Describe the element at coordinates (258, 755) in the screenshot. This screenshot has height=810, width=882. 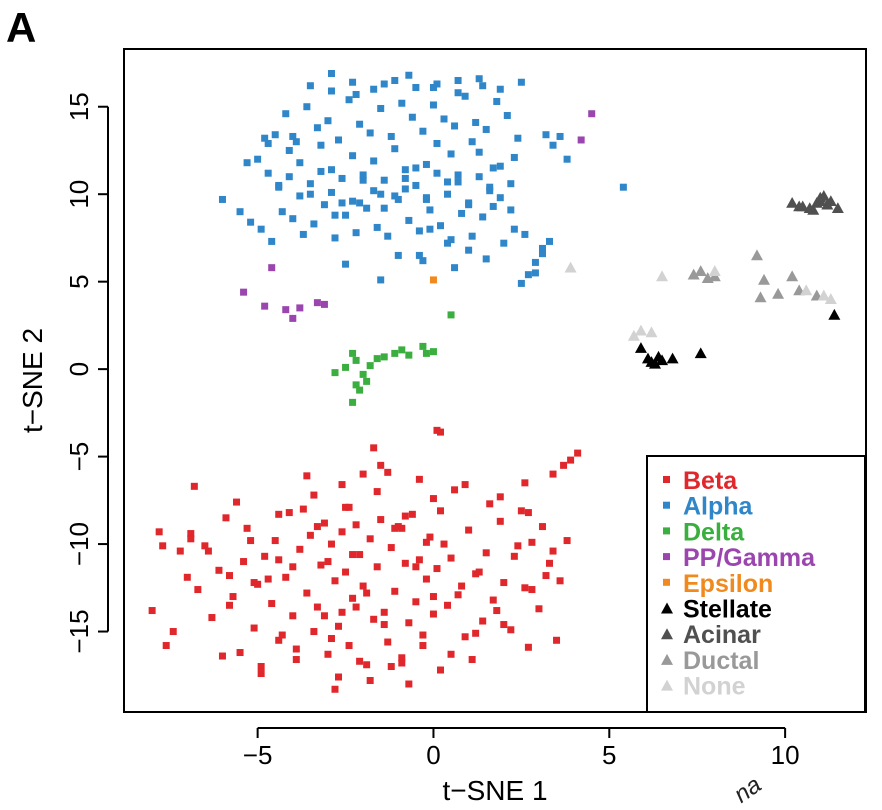
I see `x-tick-label: −5` at that location.